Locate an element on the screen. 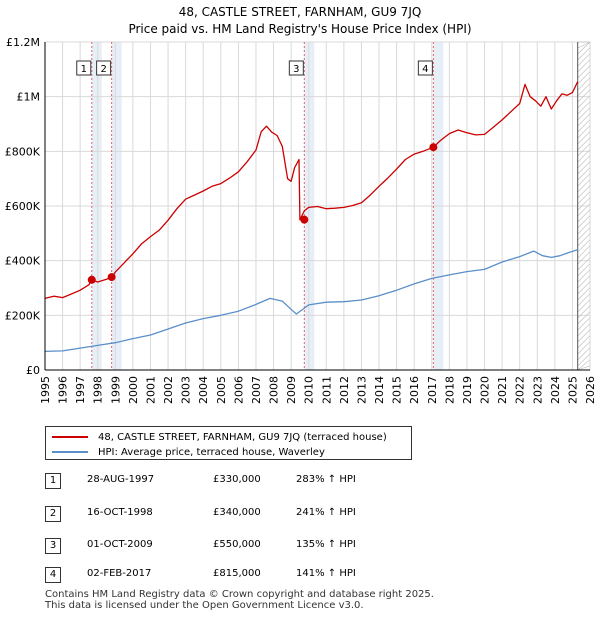 This screenshot has width=600, height=620. x-tick-label: 1997 is located at coordinates (80, 390).